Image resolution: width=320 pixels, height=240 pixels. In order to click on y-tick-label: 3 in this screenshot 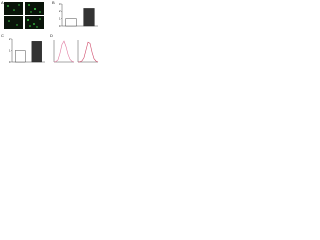, I will do `click(60, 4)`.